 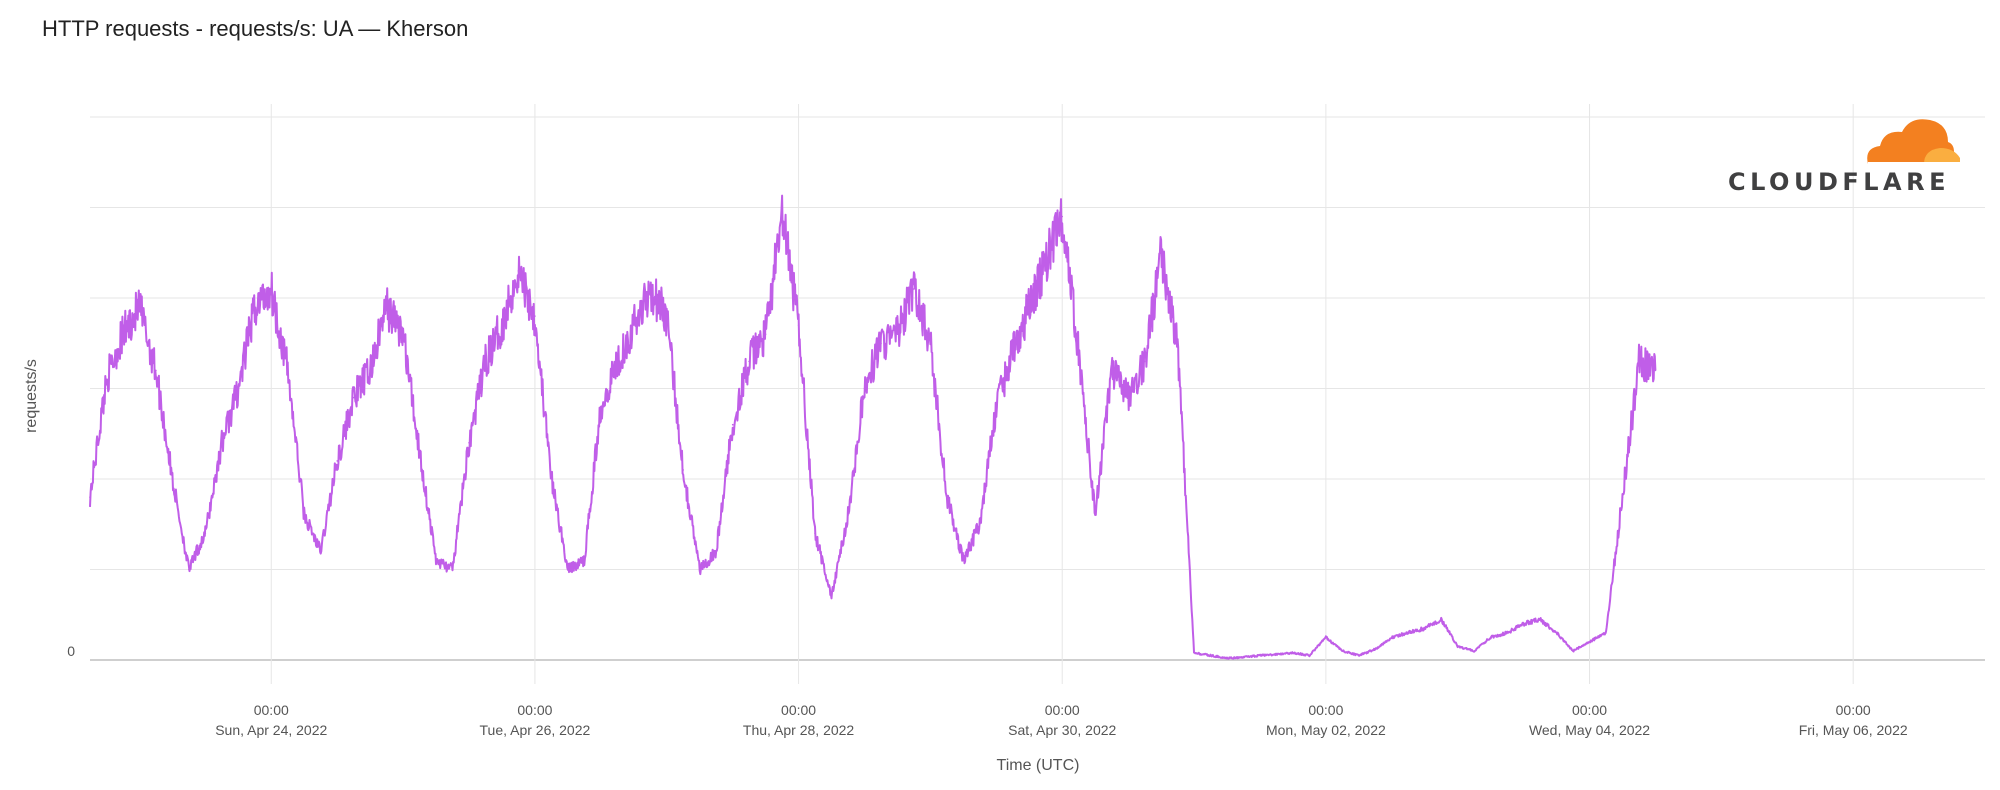 What do you see at coordinates (1062, 730) in the screenshot?
I see `x-tick-date: Sat, Apr 30, 2022` at bounding box center [1062, 730].